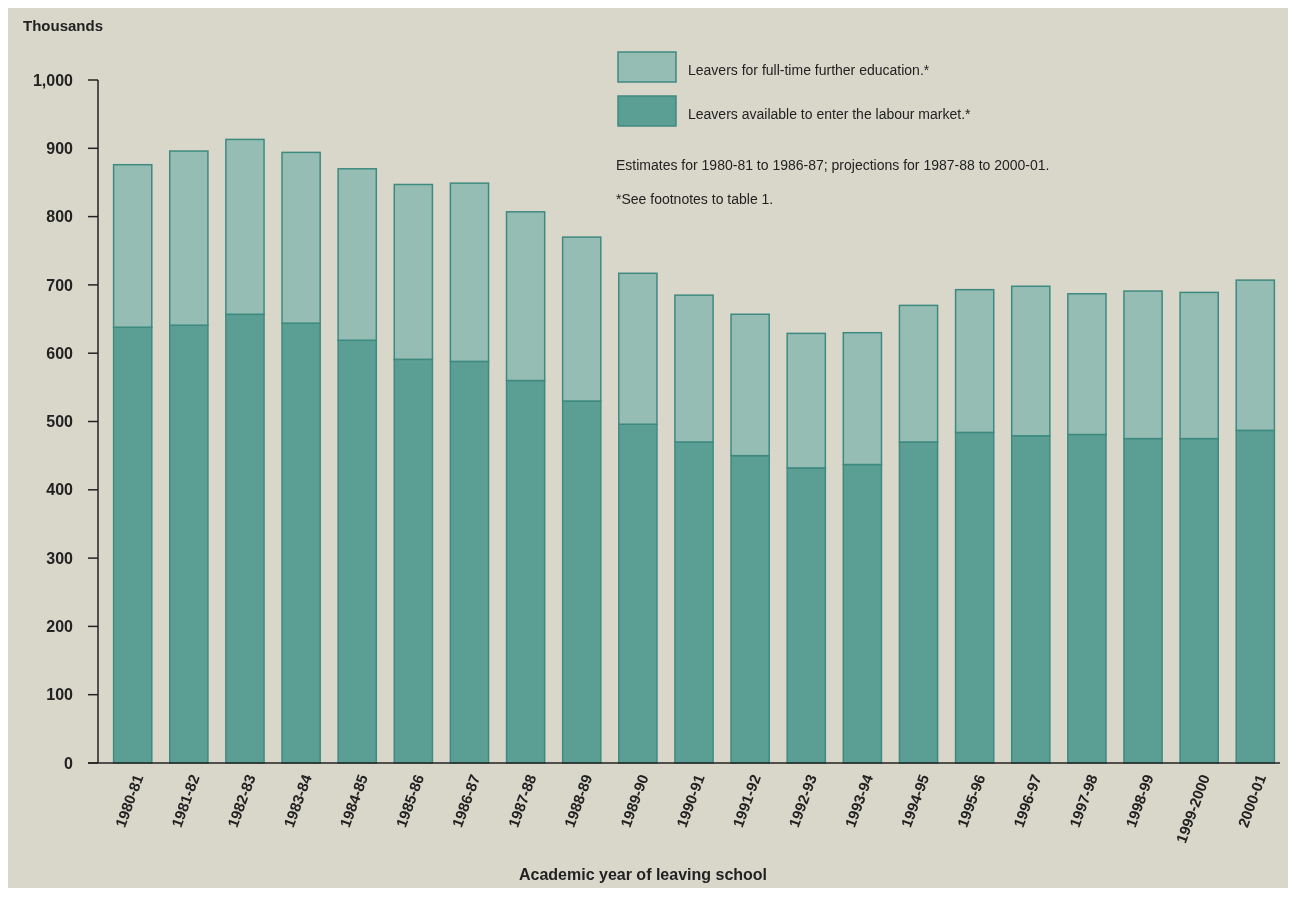 The height and width of the screenshot is (898, 1297). Describe the element at coordinates (63, 25) in the screenshot. I see `y-axis-title: Thousands` at that location.